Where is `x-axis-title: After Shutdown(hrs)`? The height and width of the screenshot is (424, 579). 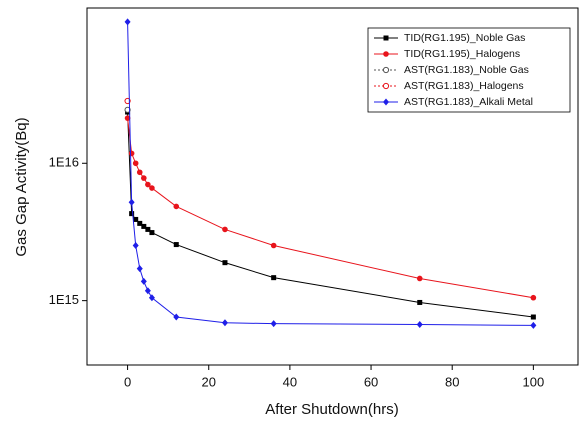 x-axis-title: After Shutdown(hrs) is located at coordinates (331, 409).